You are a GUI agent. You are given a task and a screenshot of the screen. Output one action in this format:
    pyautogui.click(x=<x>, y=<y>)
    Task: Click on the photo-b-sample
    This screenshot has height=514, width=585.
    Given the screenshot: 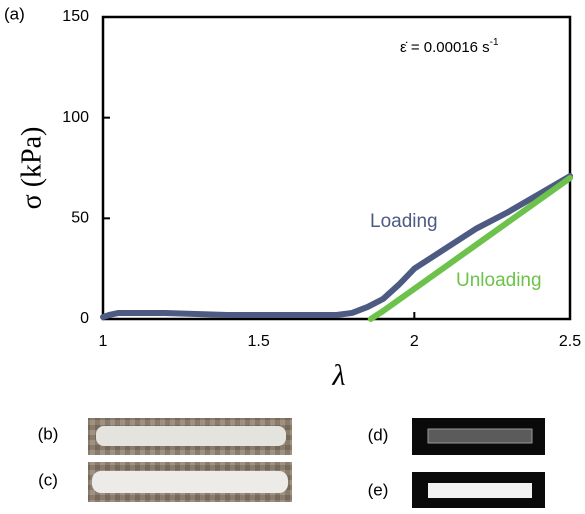 What is the action you would take?
    pyautogui.click(x=191, y=436)
    